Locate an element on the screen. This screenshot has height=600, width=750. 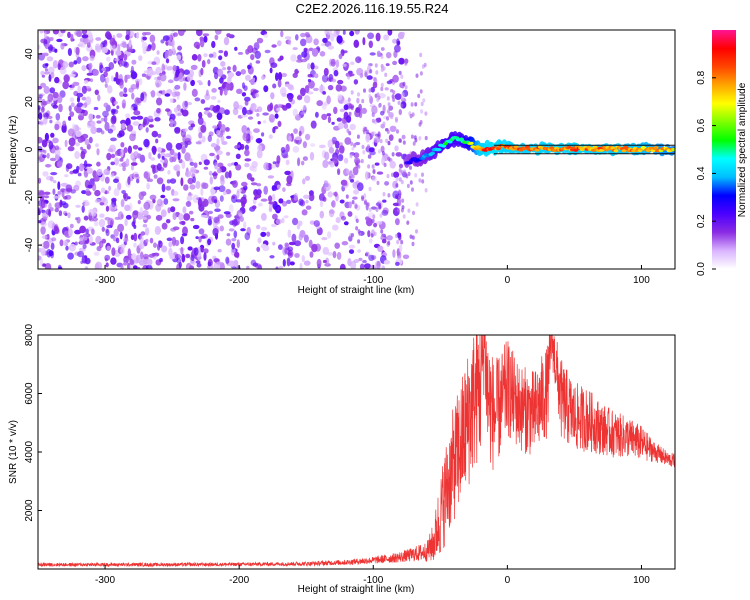
spectrogram-signal-halo is located at coordinates (661, 145).